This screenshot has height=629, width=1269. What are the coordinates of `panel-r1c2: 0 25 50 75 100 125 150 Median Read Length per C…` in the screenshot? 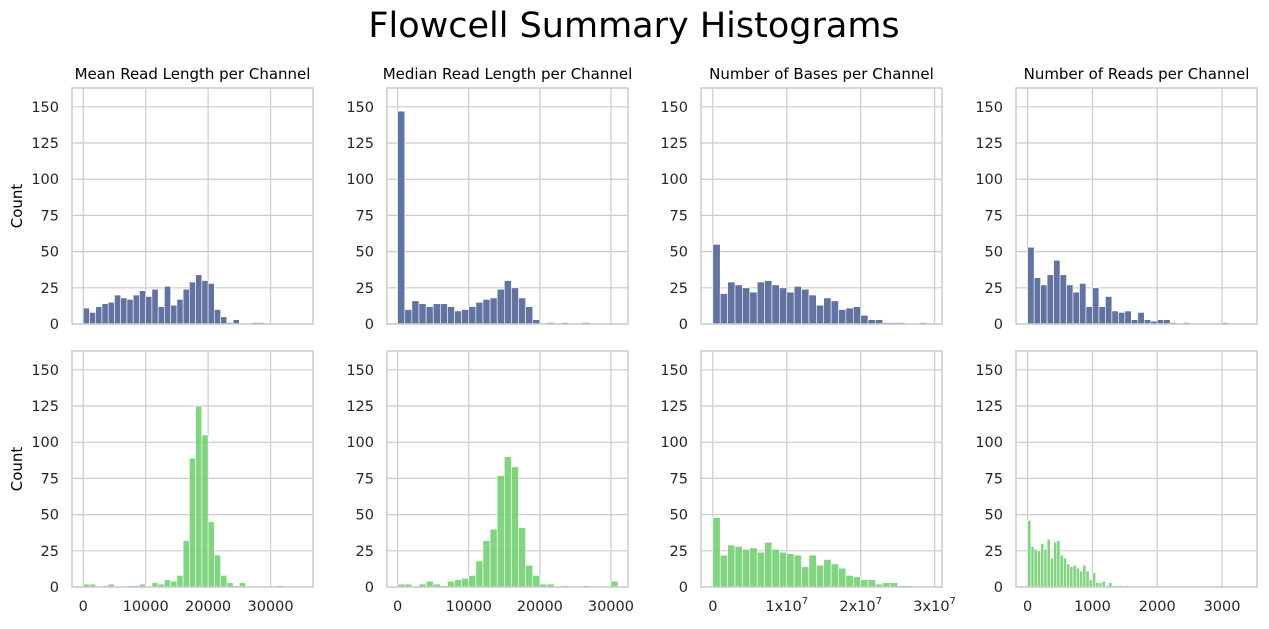 It's located at (489, 199).